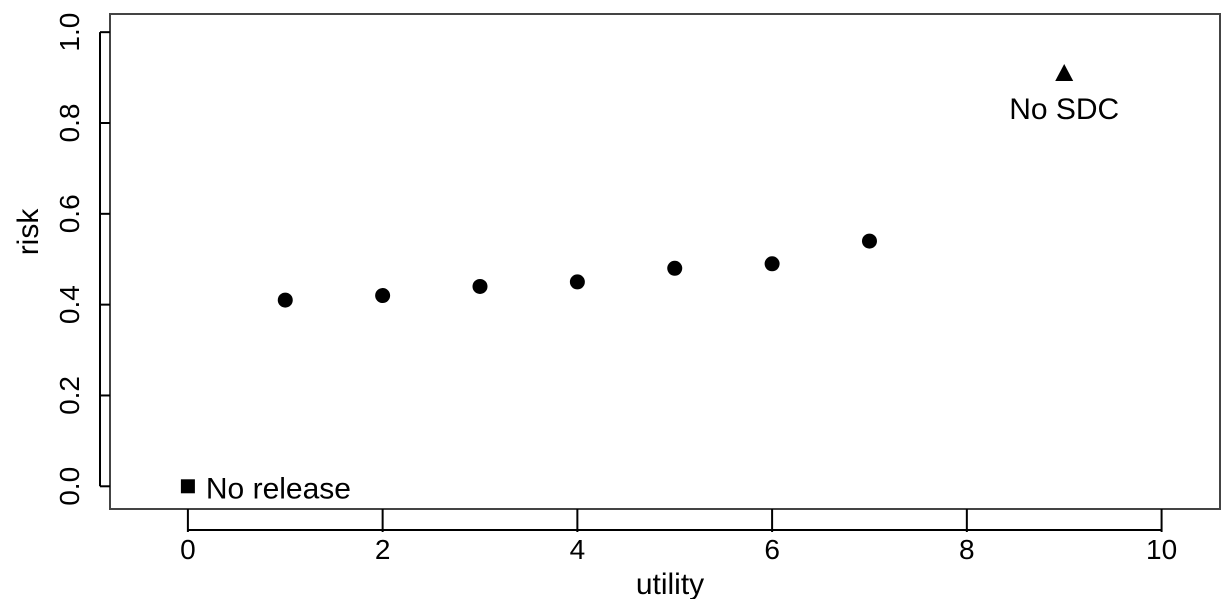 This screenshot has width=1222, height=599. I want to click on y-tick-label: 0.2, so click(69, 395).